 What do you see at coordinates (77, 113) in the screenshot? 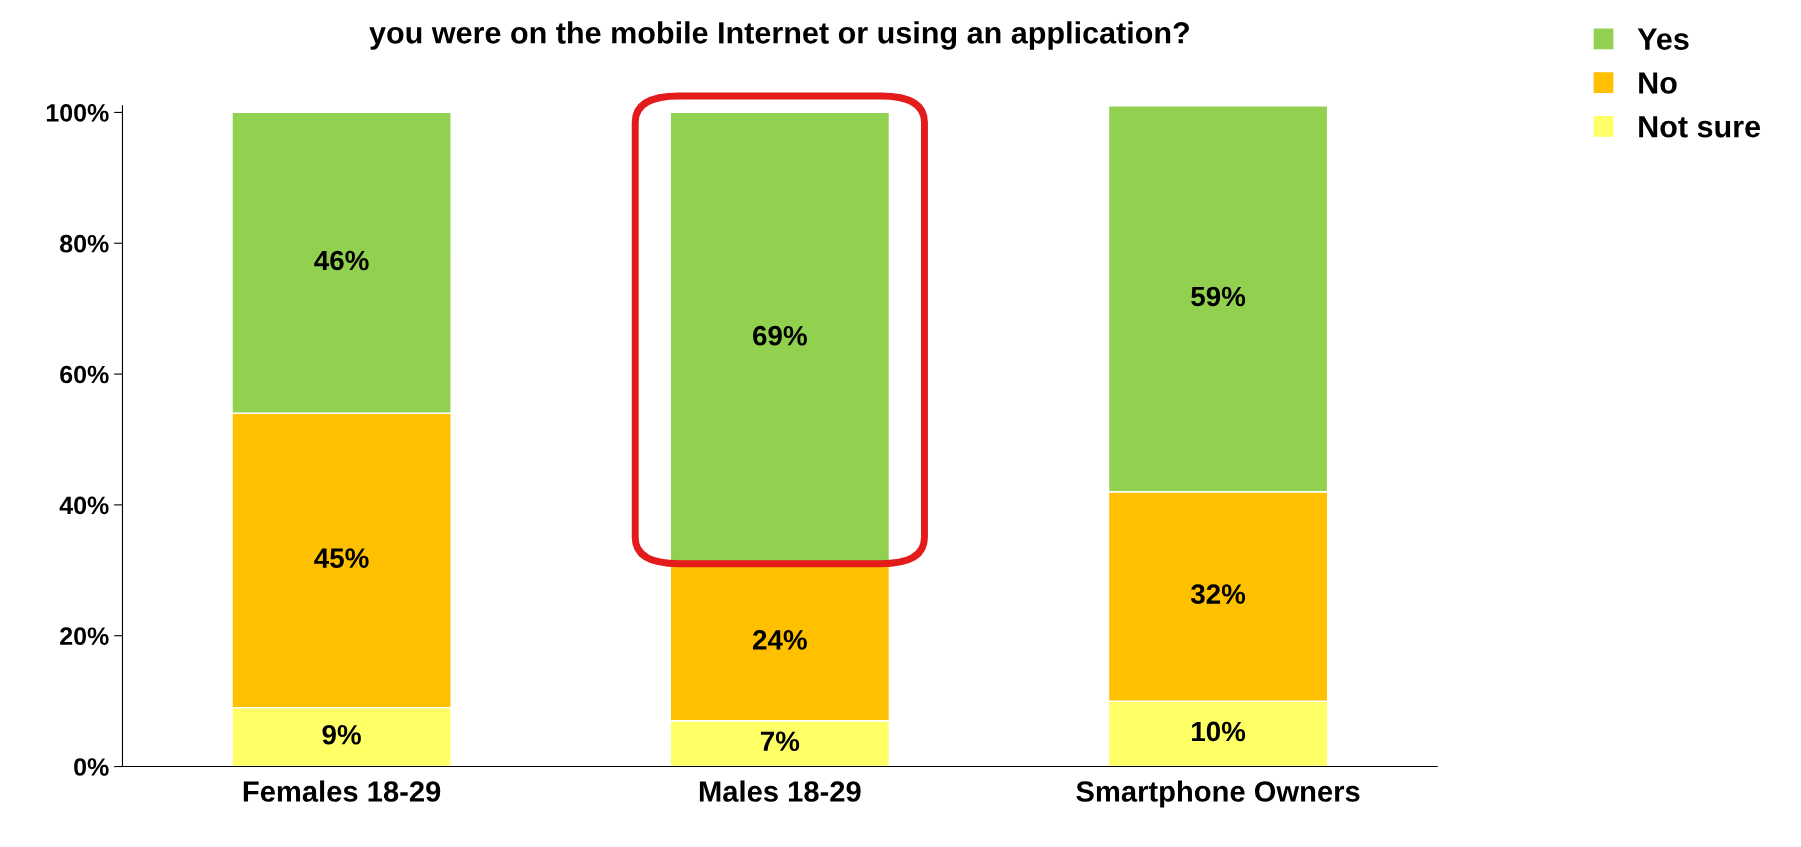
I see `y-tick-label: 100%` at bounding box center [77, 113].